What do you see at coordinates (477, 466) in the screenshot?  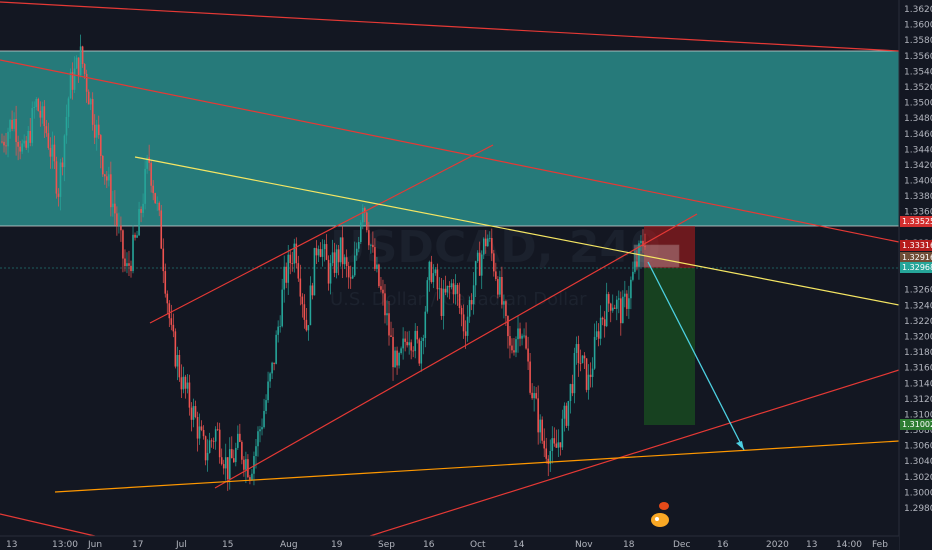 I see `orange-support-line` at bounding box center [477, 466].